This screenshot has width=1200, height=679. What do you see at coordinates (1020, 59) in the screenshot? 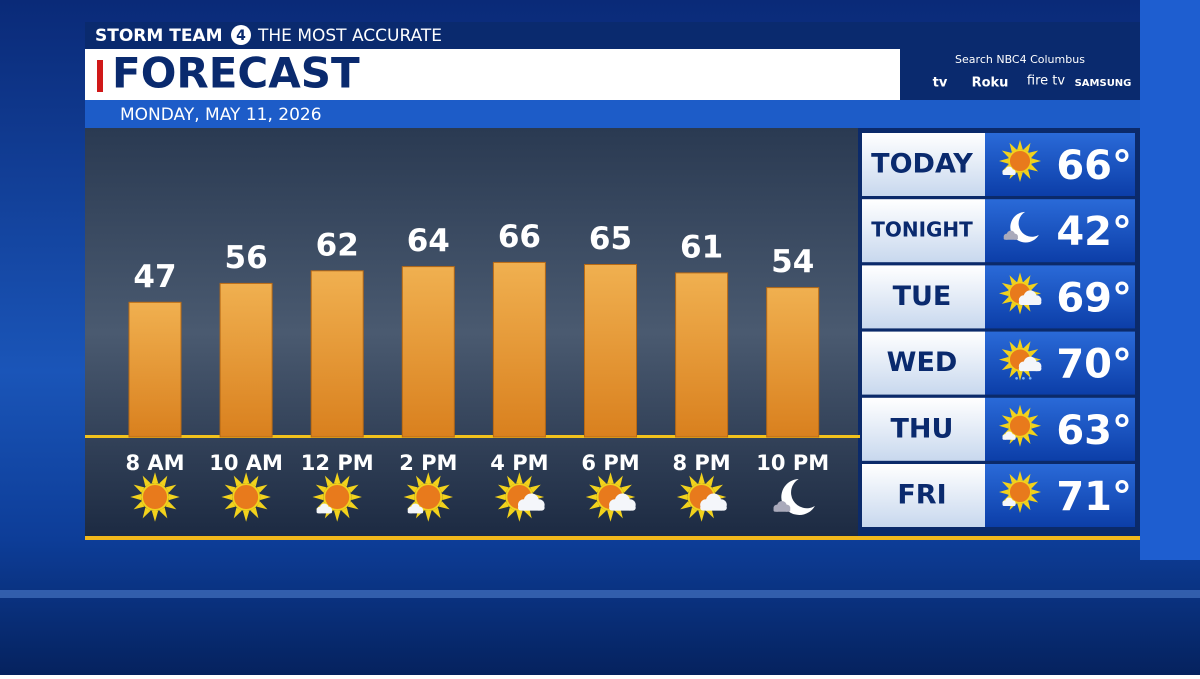
I see `promo-text: Search NBC4 Columbus` at bounding box center [1020, 59].